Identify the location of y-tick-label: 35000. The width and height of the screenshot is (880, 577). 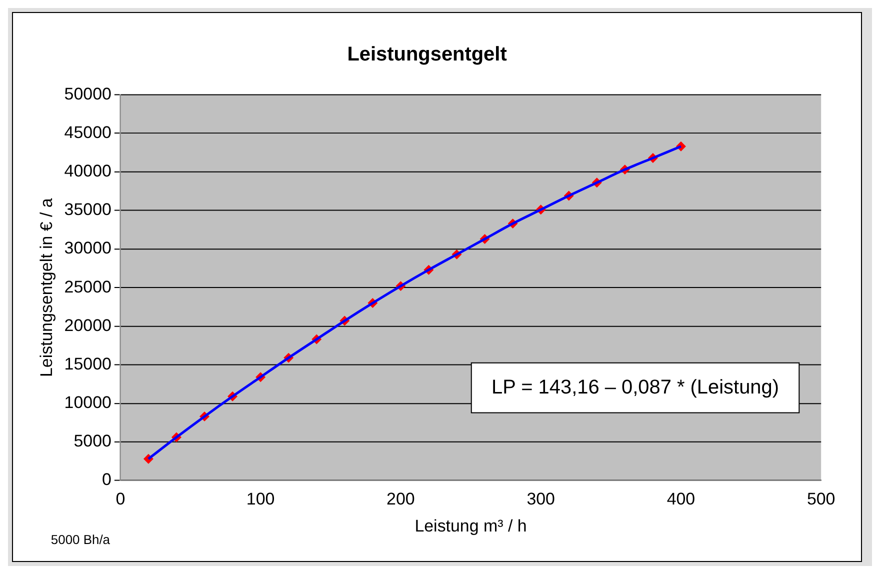
(88, 210).